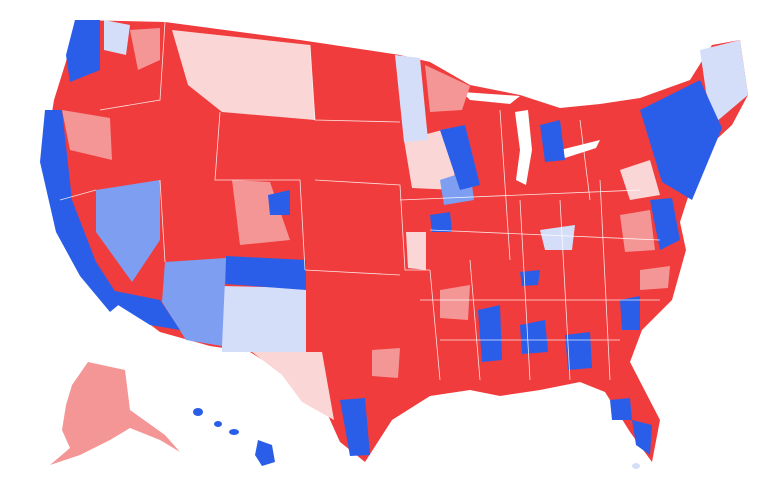 The height and width of the screenshot is (500, 765). Describe the element at coordinates (115, 413) in the screenshot. I see `alaska` at that location.